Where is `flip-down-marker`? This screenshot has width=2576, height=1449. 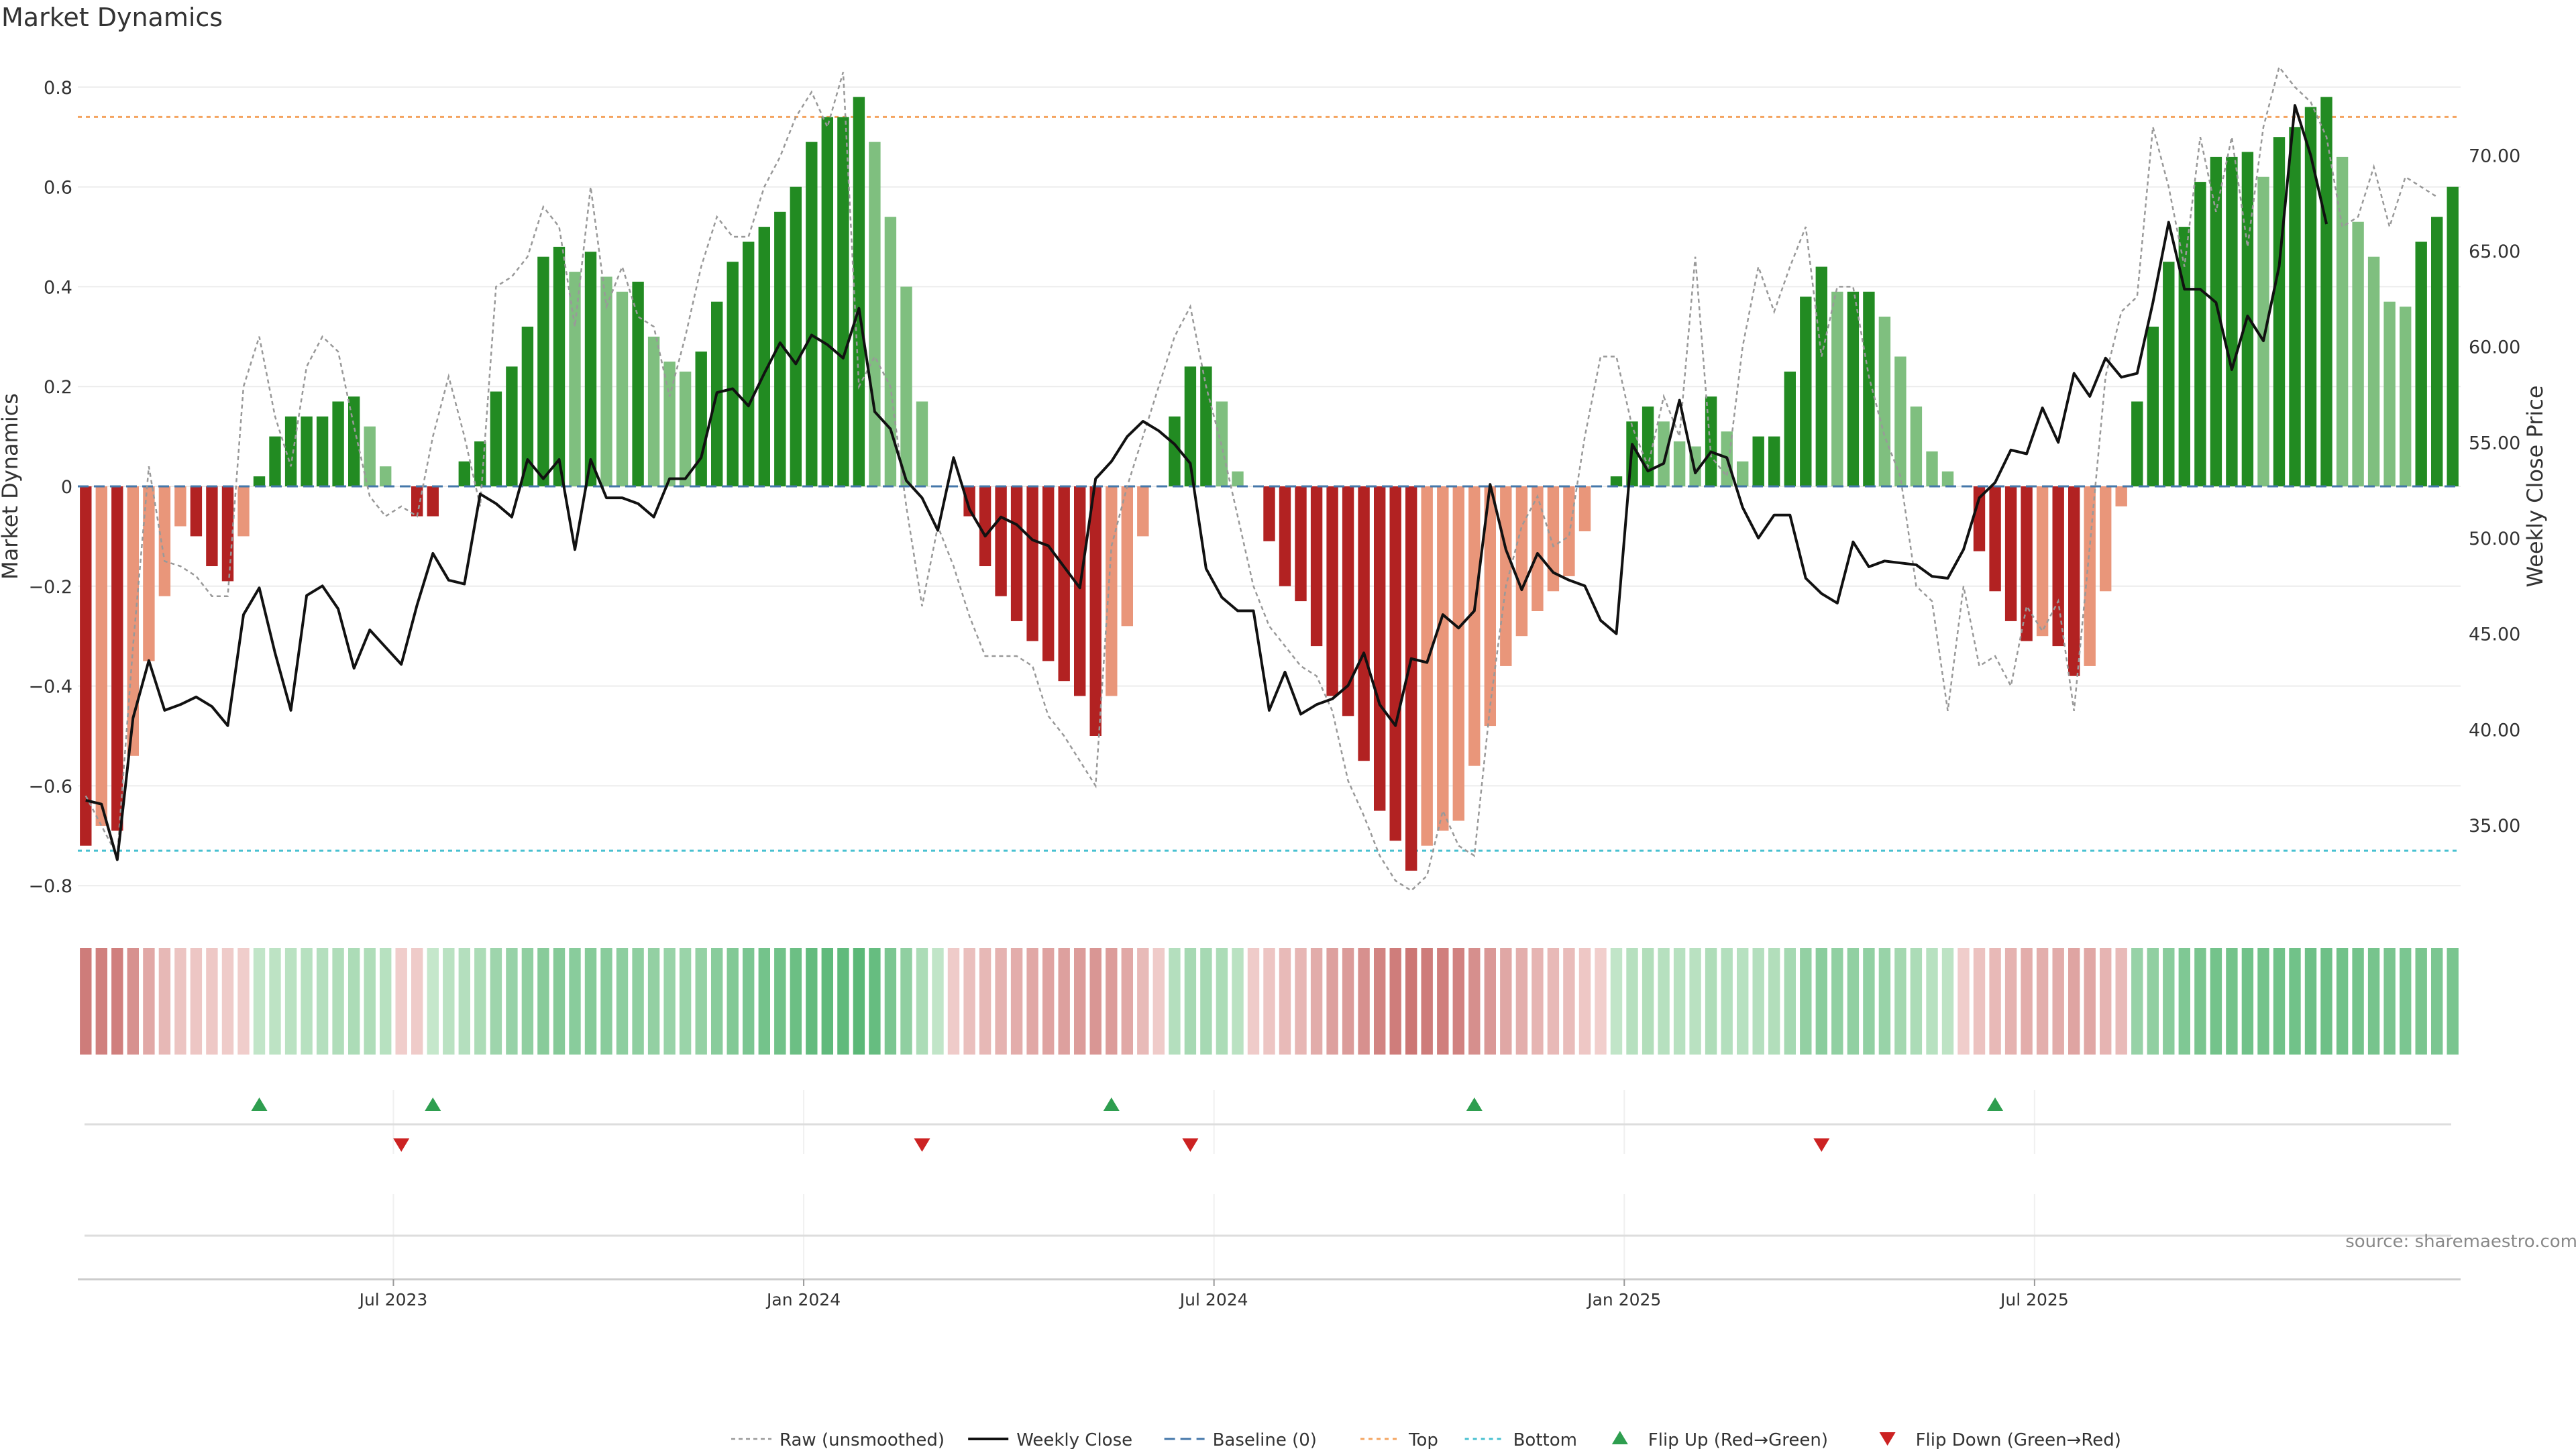
flip-down-marker is located at coordinates (1190, 1145).